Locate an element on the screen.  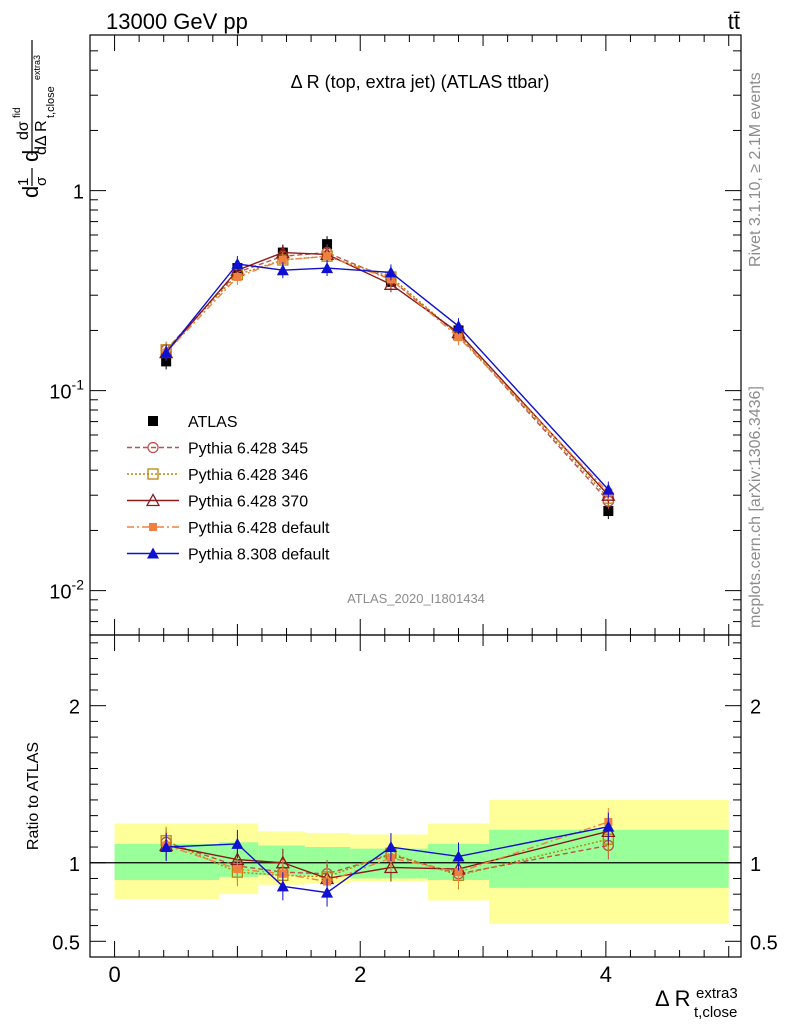
legend-entry: Pythia 6.428 346 is located at coordinates (217, 475).